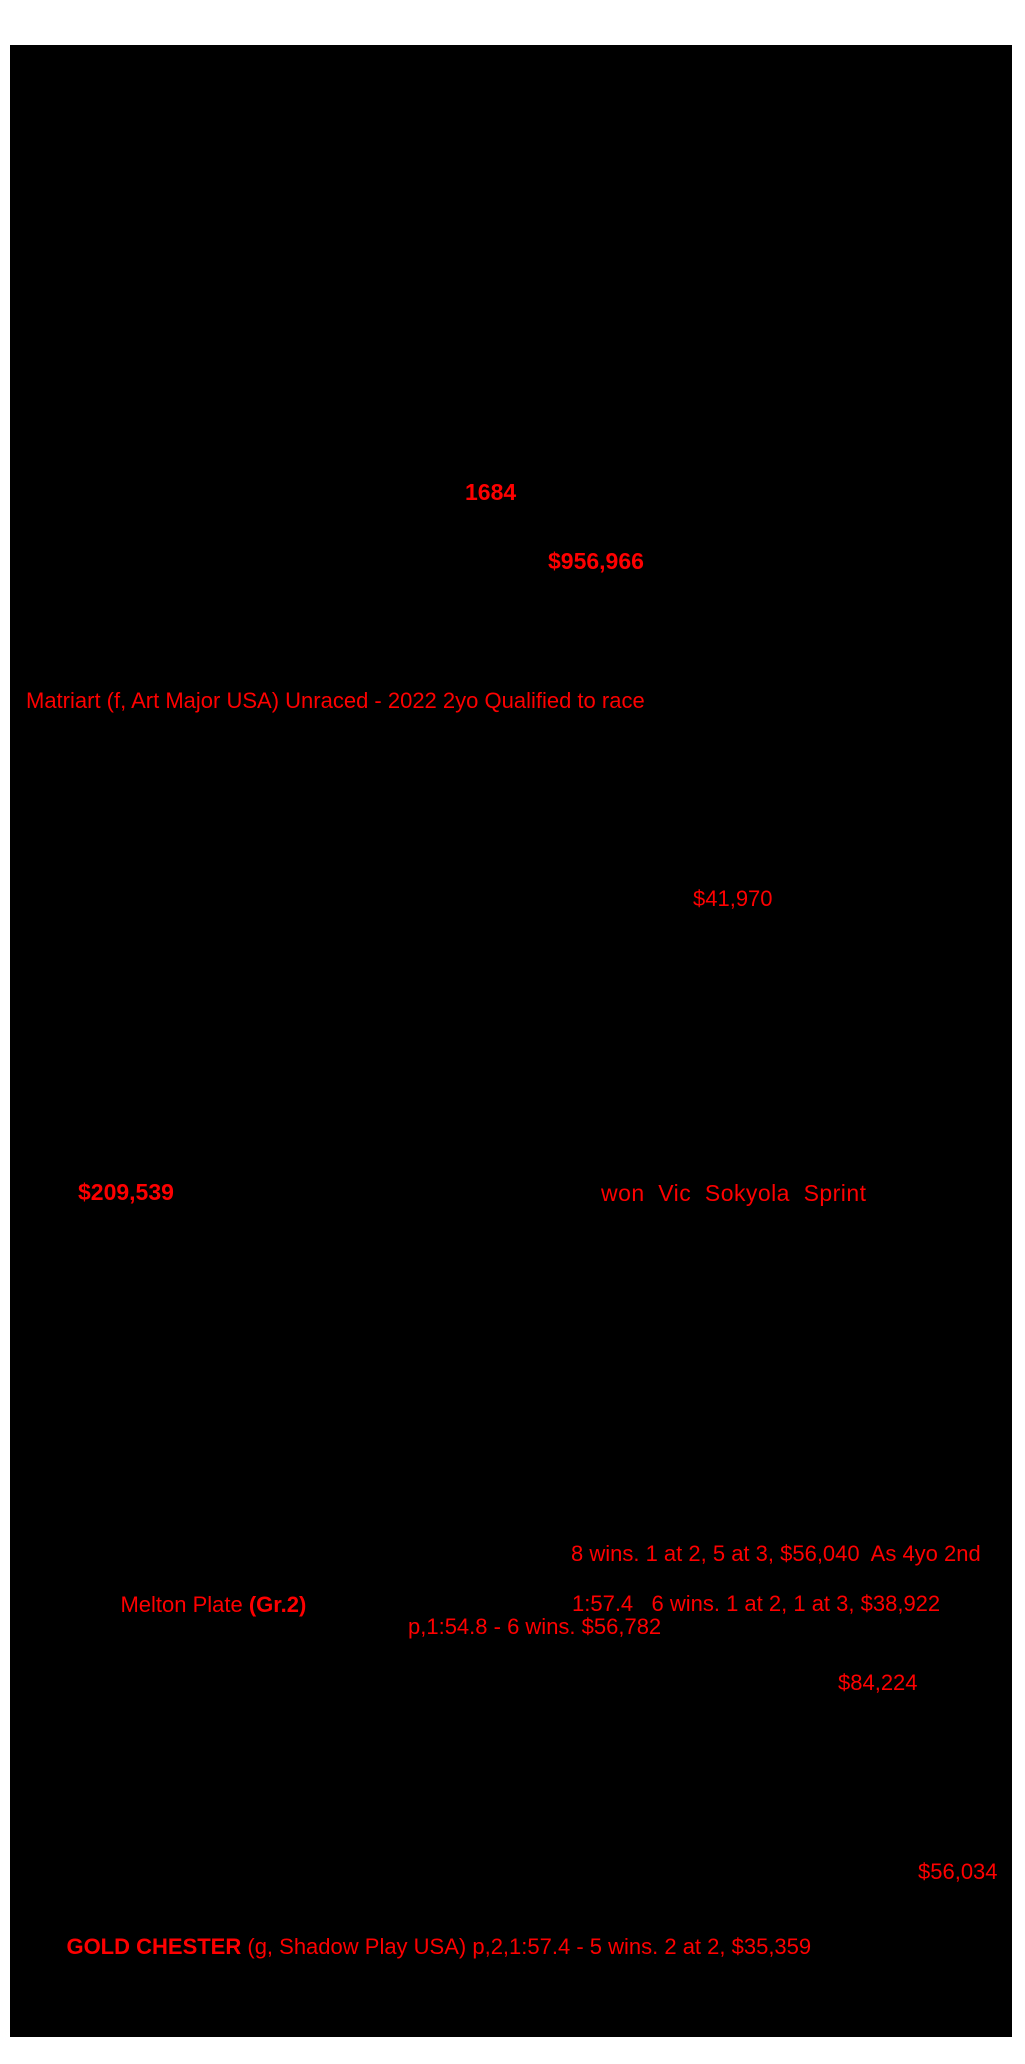 This screenshot has width=1025, height=2064. I want to click on earnings-41970-value: $41,970, so click(733, 898).